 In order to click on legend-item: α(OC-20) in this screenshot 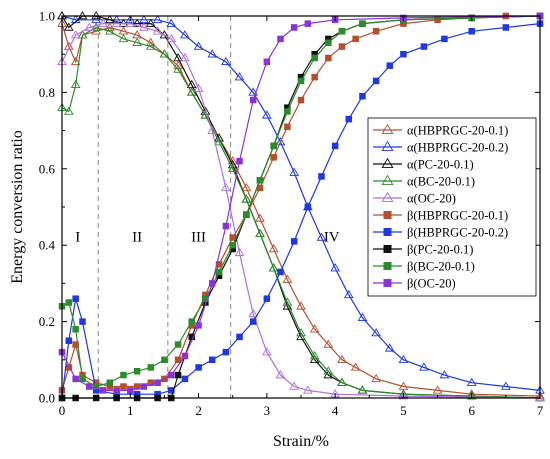, I will do `click(414, 199)`.